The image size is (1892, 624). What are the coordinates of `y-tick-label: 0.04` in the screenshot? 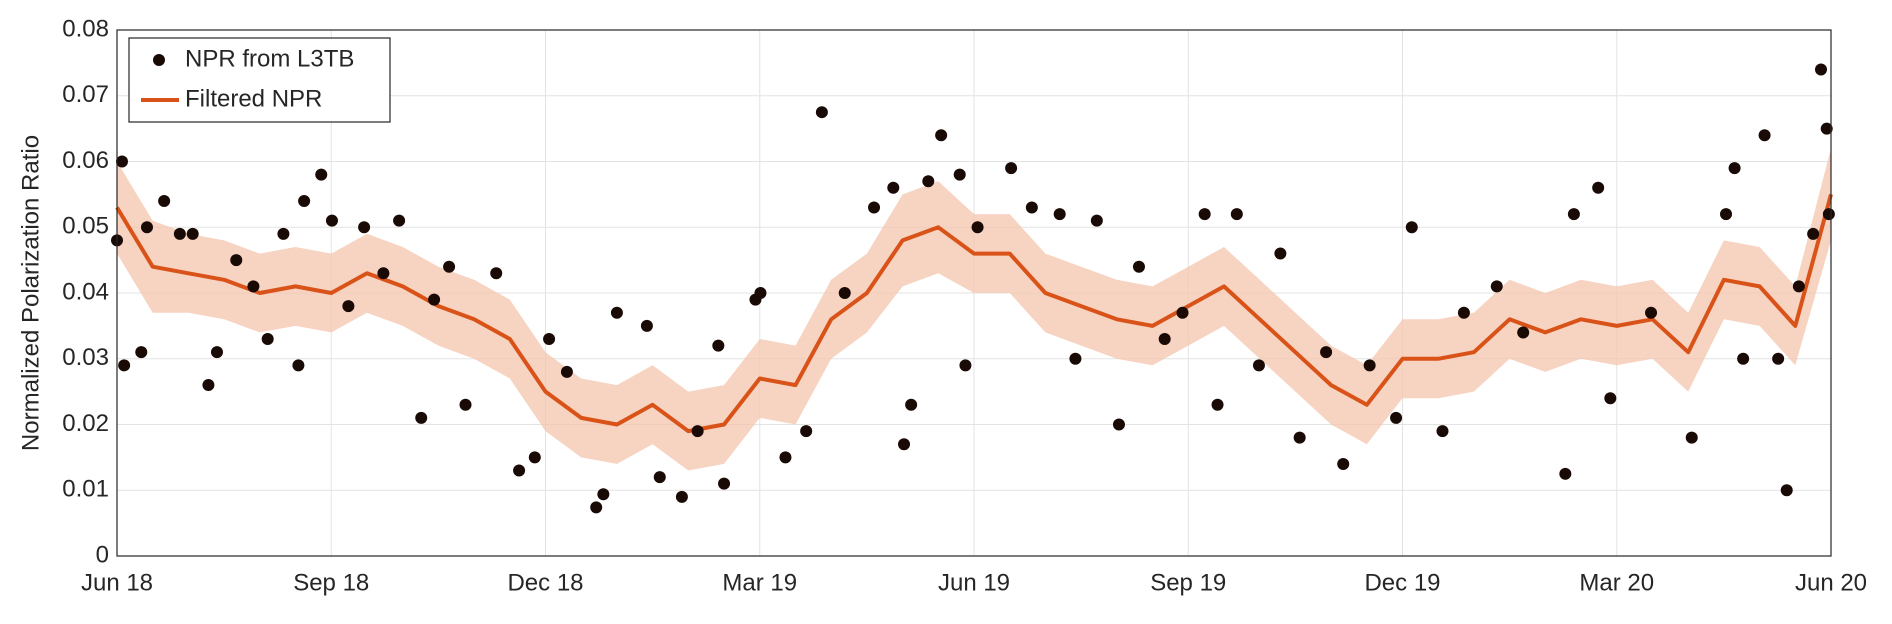 It's located at (85, 291).